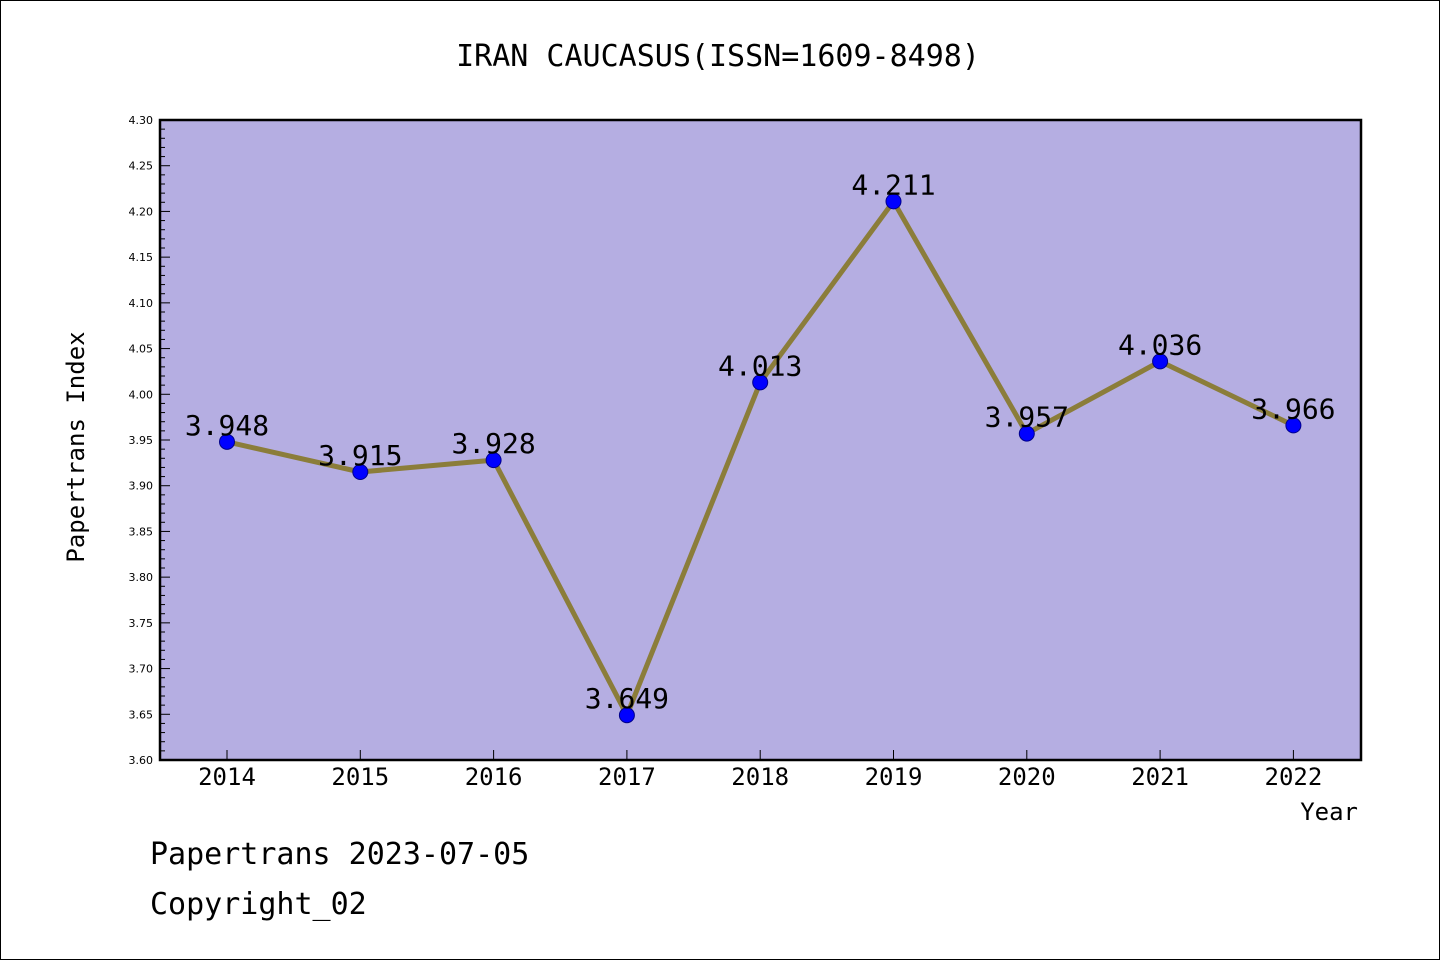 The width and height of the screenshot is (1440, 960). Describe the element at coordinates (141, 120) in the screenshot. I see `y-tick-label: 4.30` at that location.